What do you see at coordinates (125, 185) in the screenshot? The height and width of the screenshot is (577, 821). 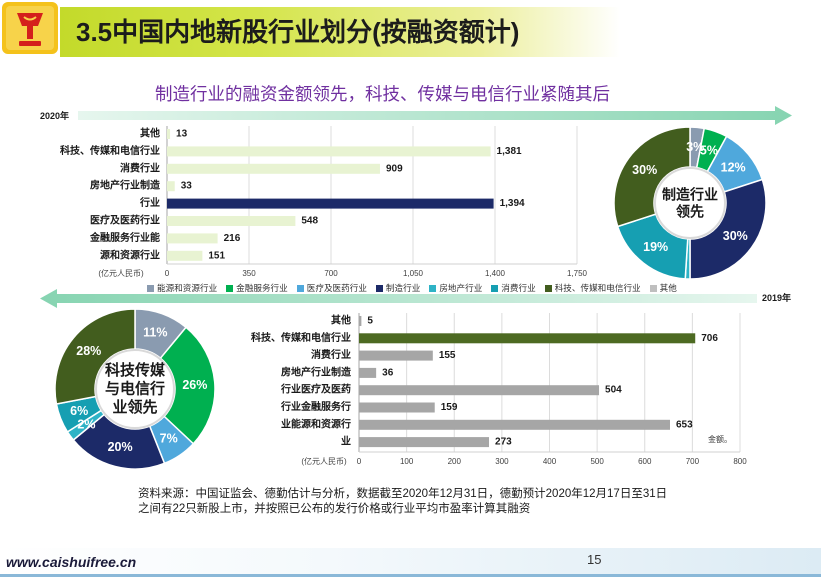 I see `category-label: 房地产行业制造` at bounding box center [125, 185].